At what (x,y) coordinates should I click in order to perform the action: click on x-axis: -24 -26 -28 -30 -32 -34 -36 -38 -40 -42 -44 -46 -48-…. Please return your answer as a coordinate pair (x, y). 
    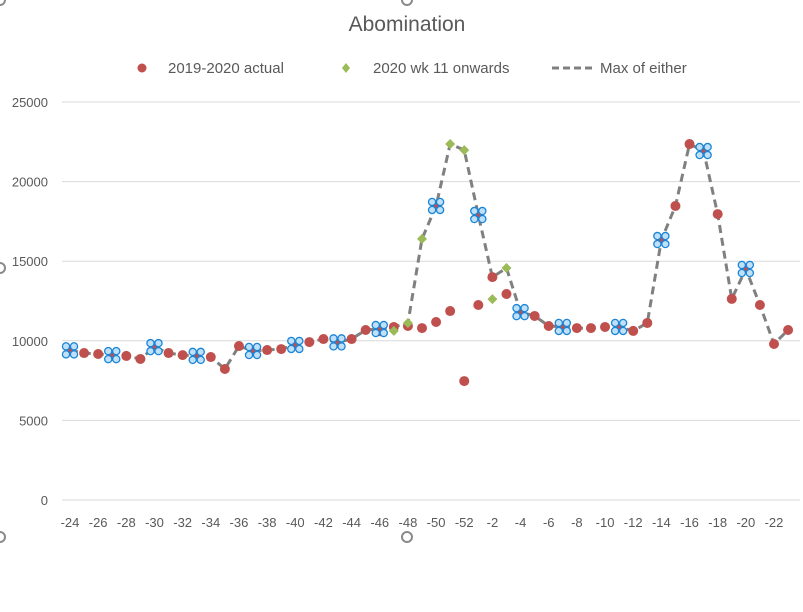
    Looking at the image, I should click on (422, 522).